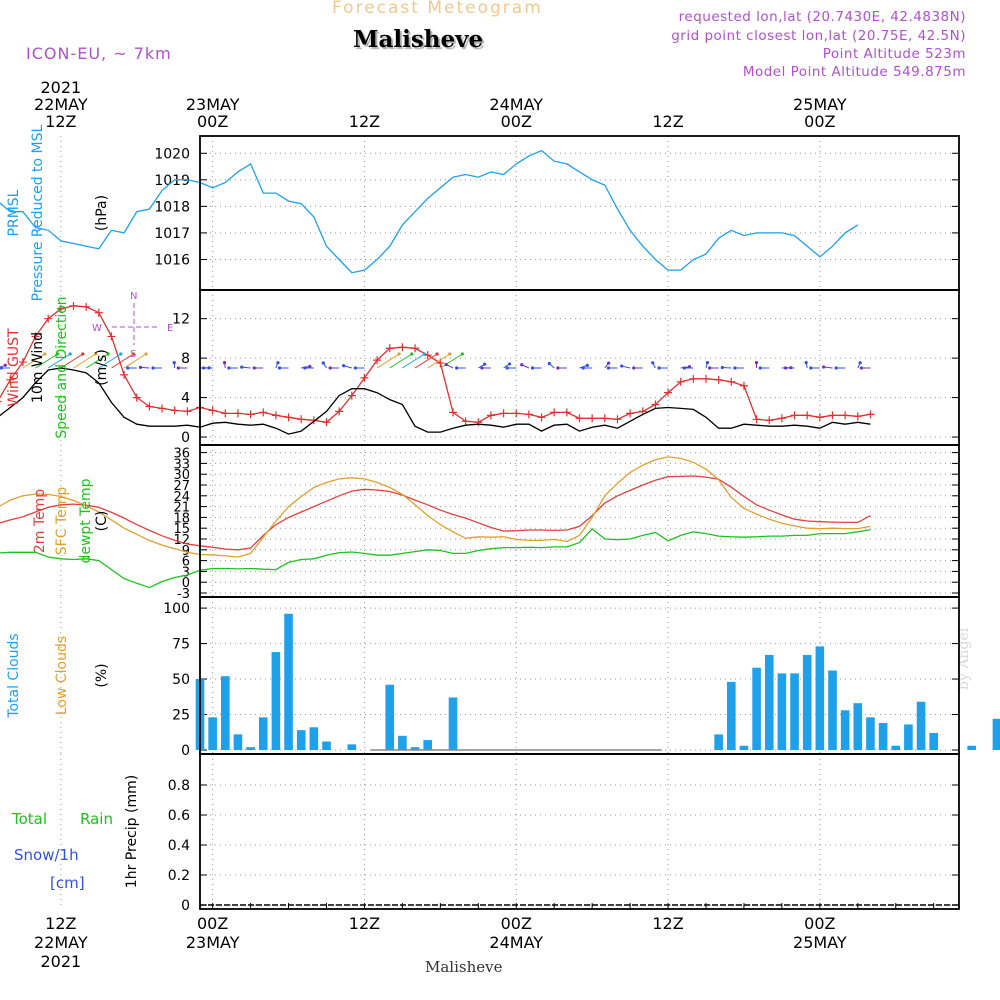  I want to click on compass-s: S, so click(133, 354).